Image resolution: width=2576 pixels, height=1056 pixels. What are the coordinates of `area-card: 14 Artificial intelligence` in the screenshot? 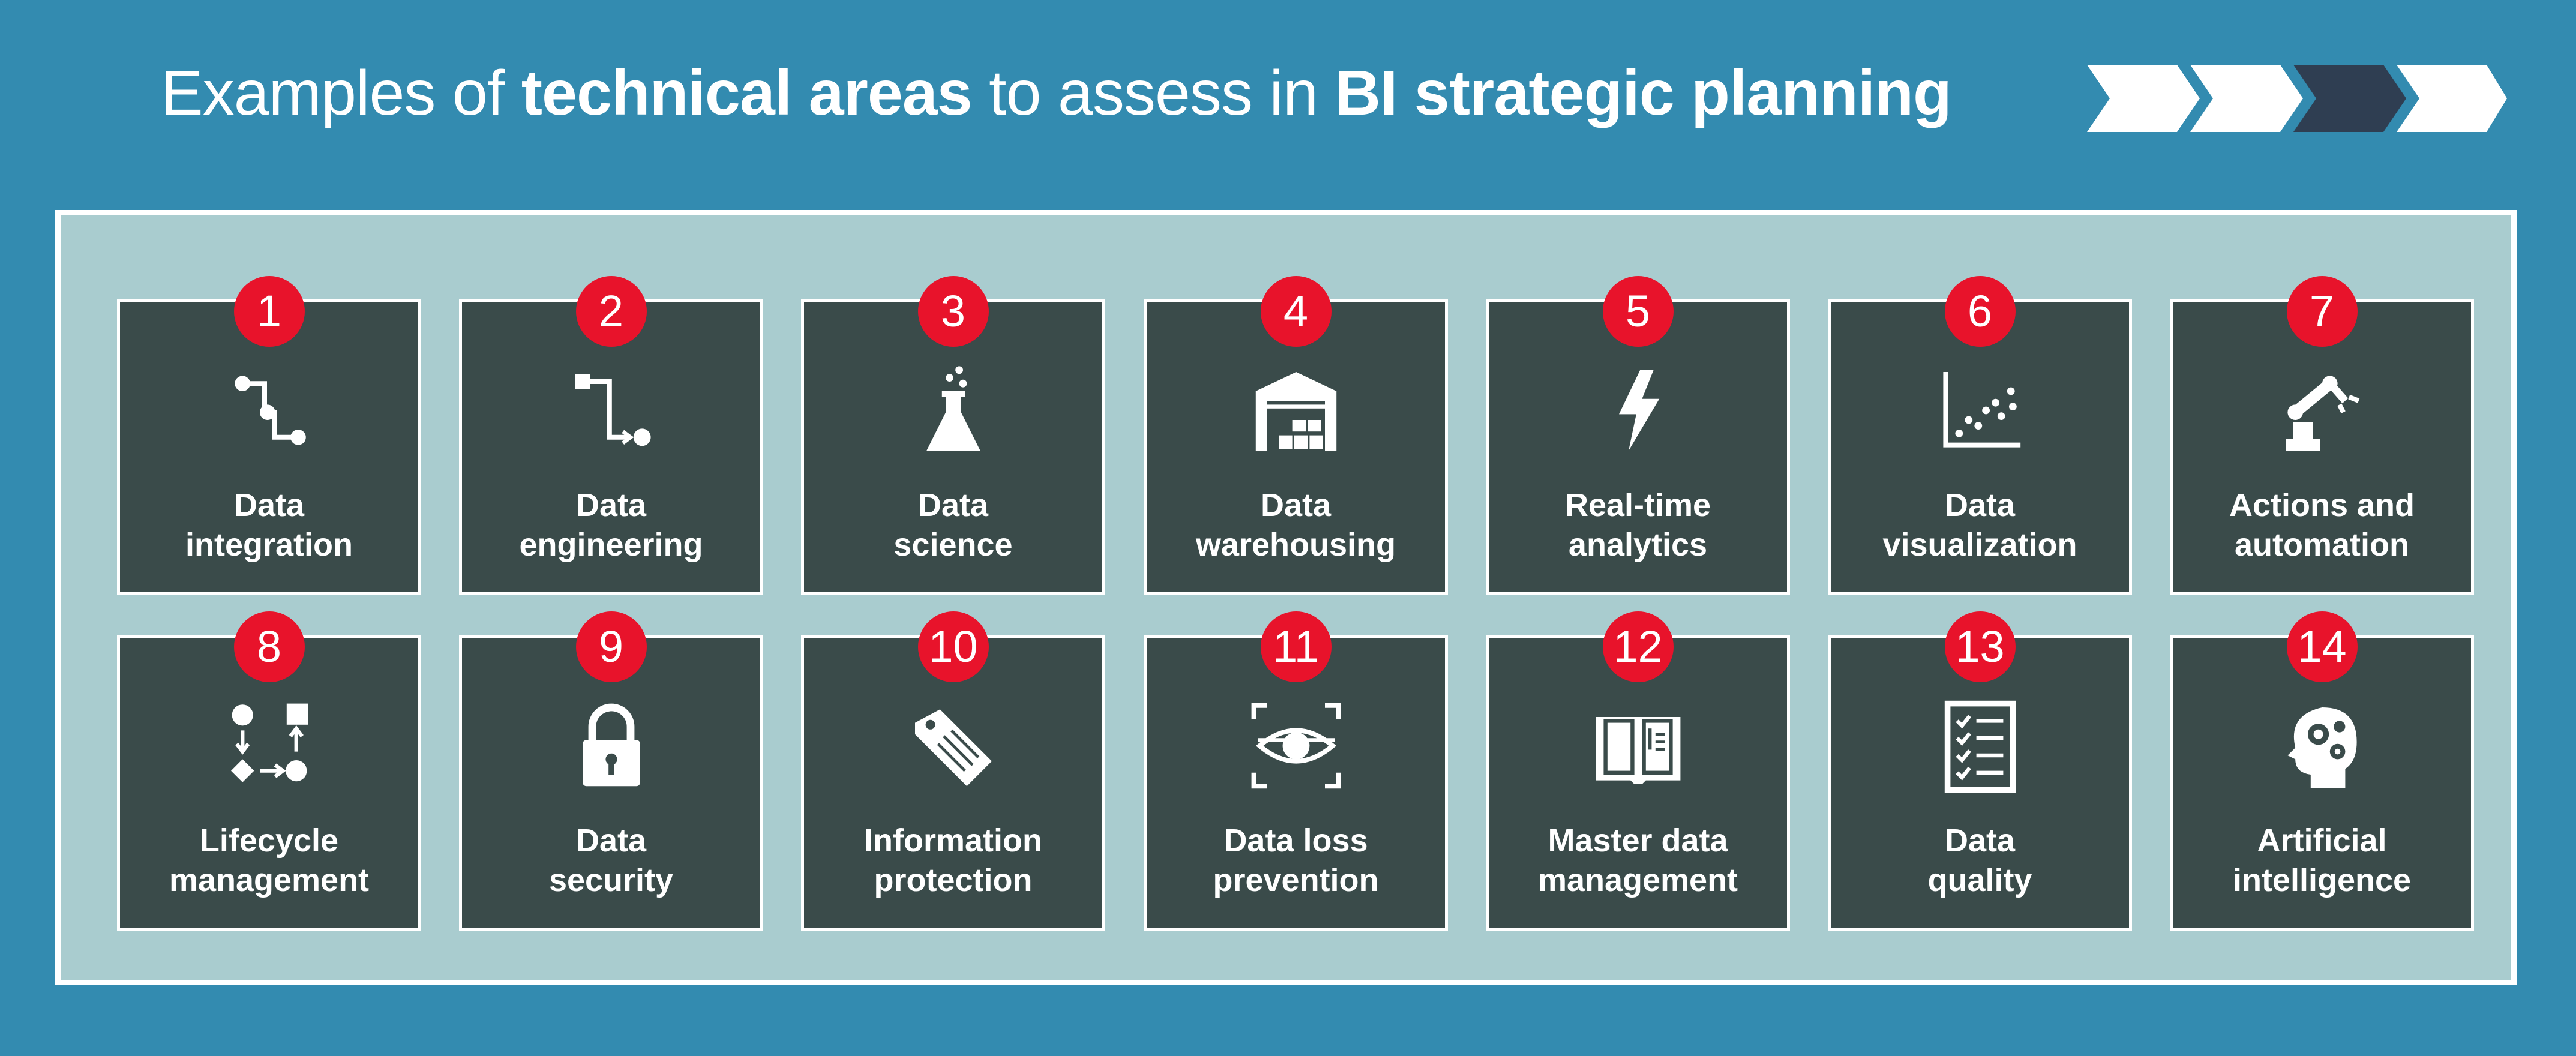 It's located at (2322, 771).